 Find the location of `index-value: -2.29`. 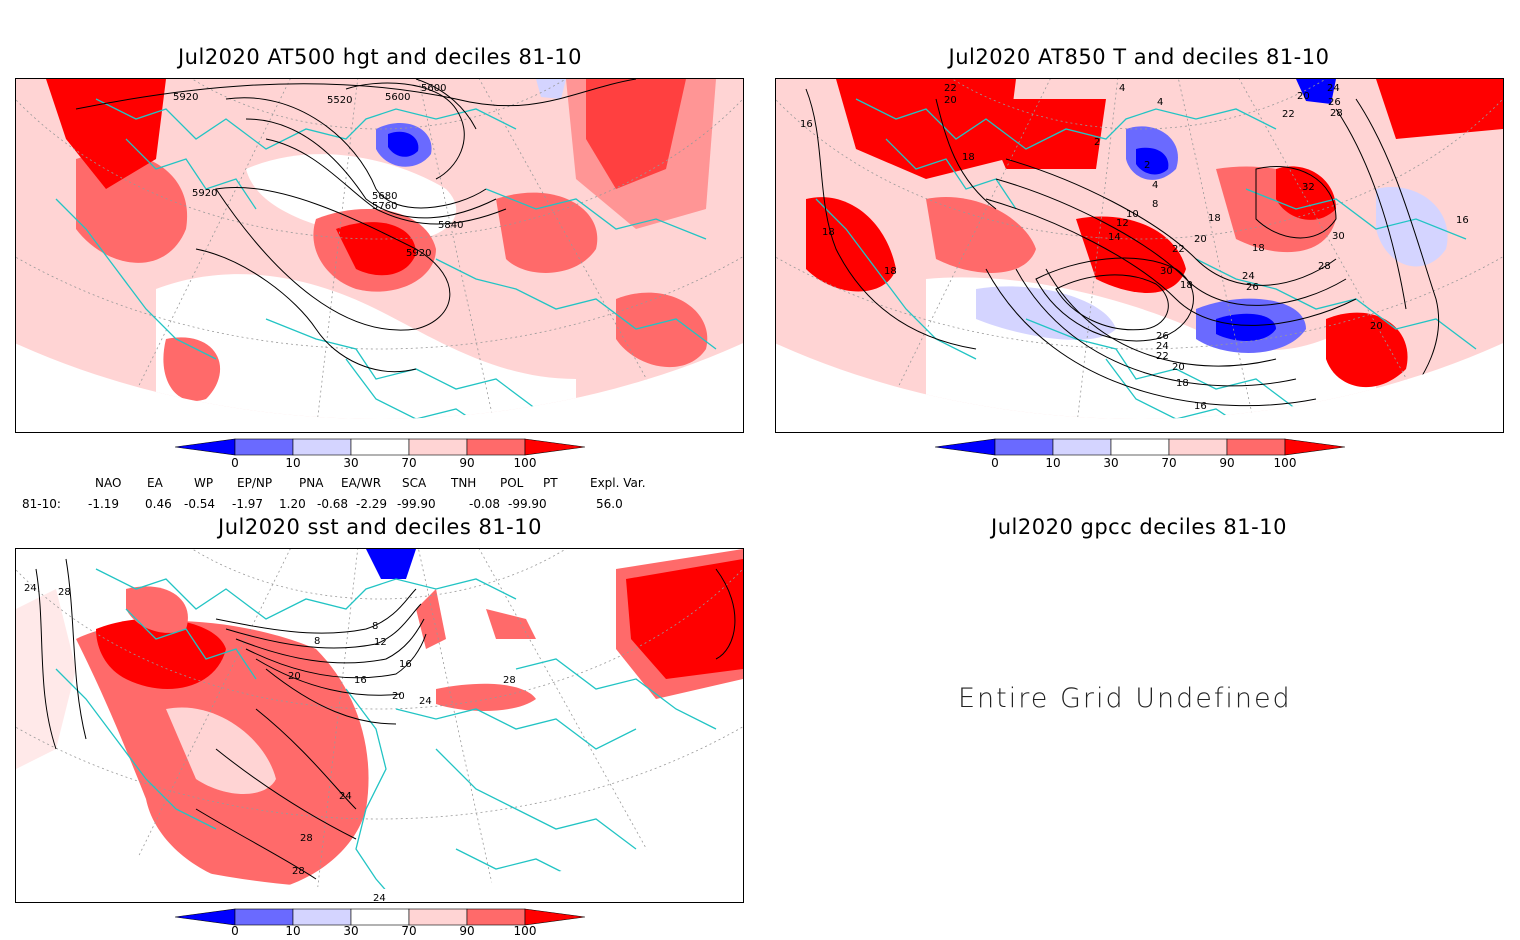

index-value: -2.29 is located at coordinates (372, 504).